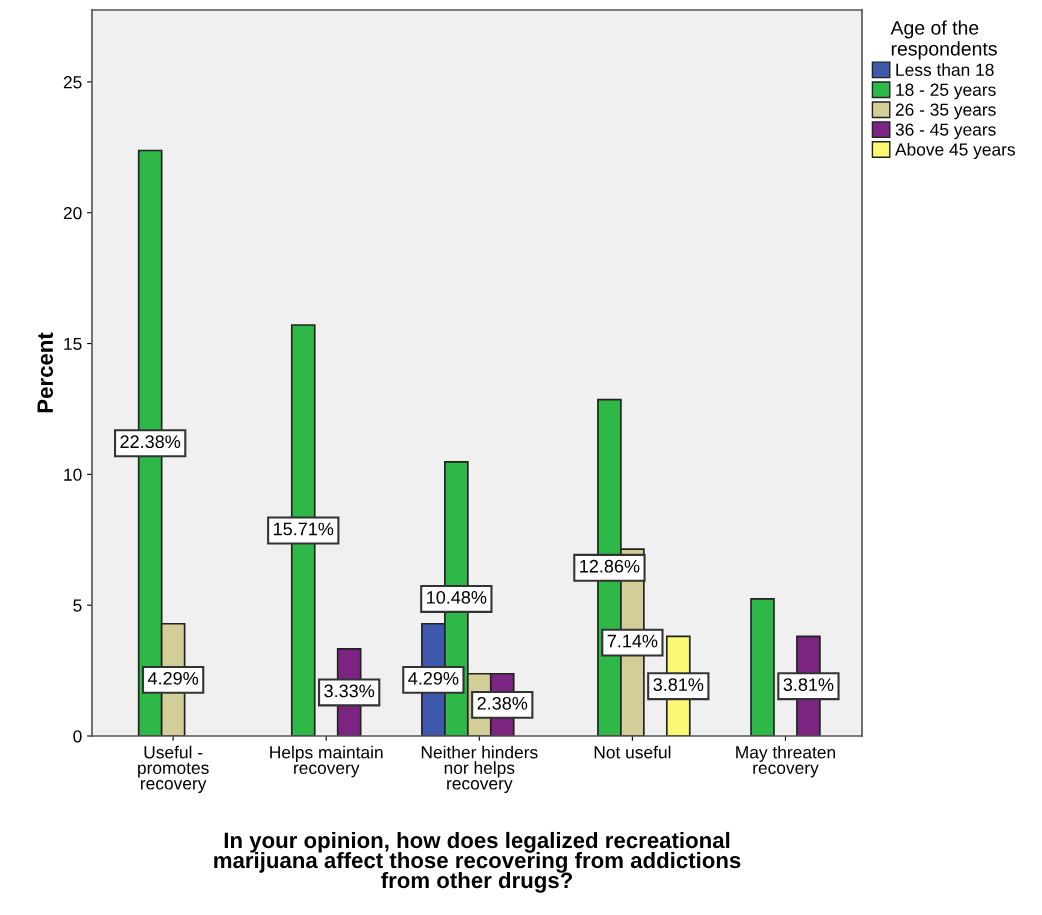 The width and height of the screenshot is (1042, 915). I want to click on data-label: 2.38%, so click(502, 703).